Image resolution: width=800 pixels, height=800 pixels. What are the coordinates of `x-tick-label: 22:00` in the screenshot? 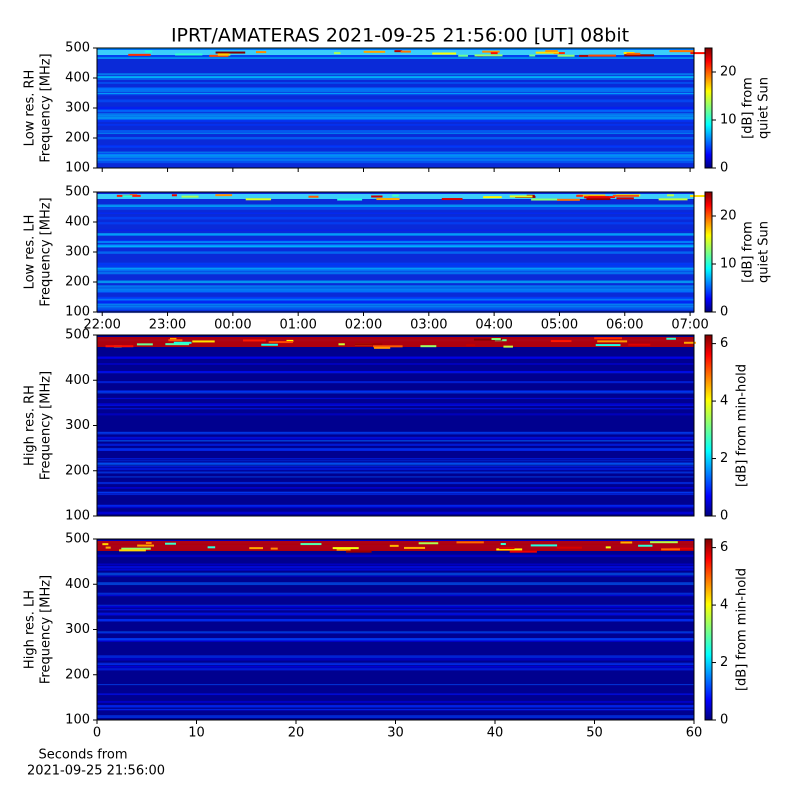 It's located at (101, 325).